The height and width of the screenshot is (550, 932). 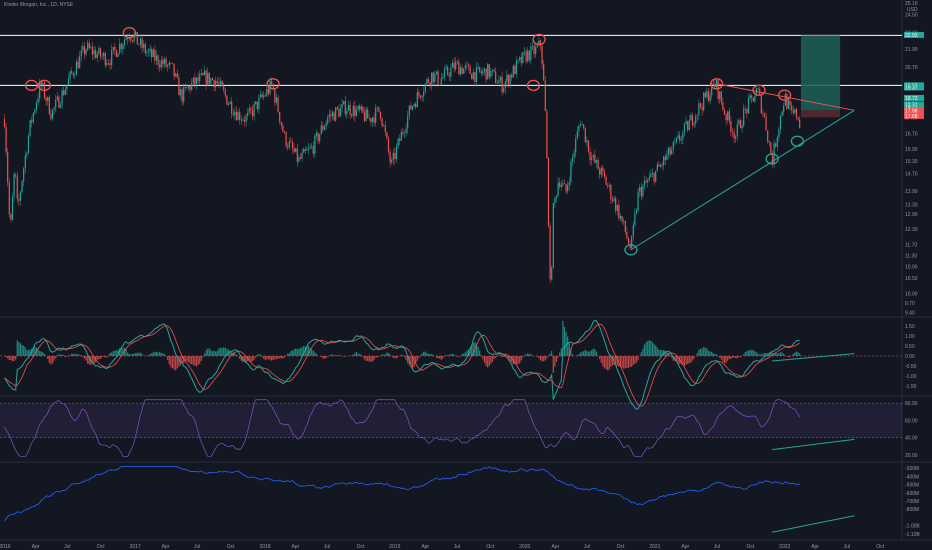 What do you see at coordinates (911, 294) in the screenshot?
I see `price-tick-label: 10.00` at bounding box center [911, 294].